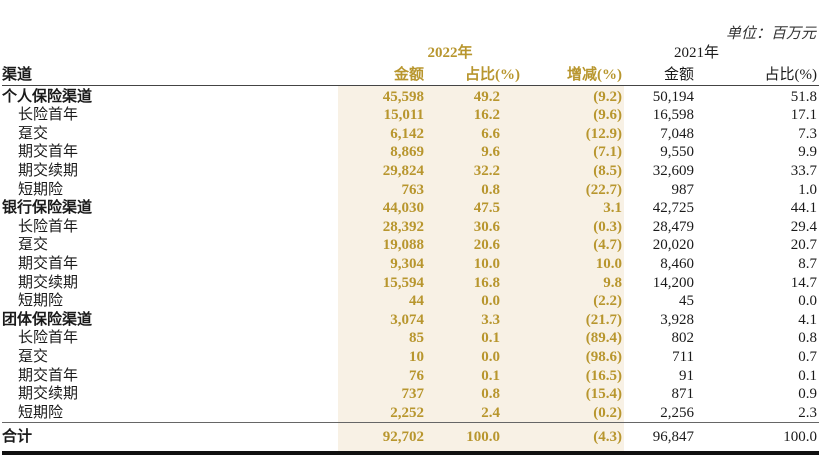 This screenshot has height=474, width=832. What do you see at coordinates (573, 74) in the screenshot?
I see `change-header: 增减(%)` at bounding box center [573, 74].